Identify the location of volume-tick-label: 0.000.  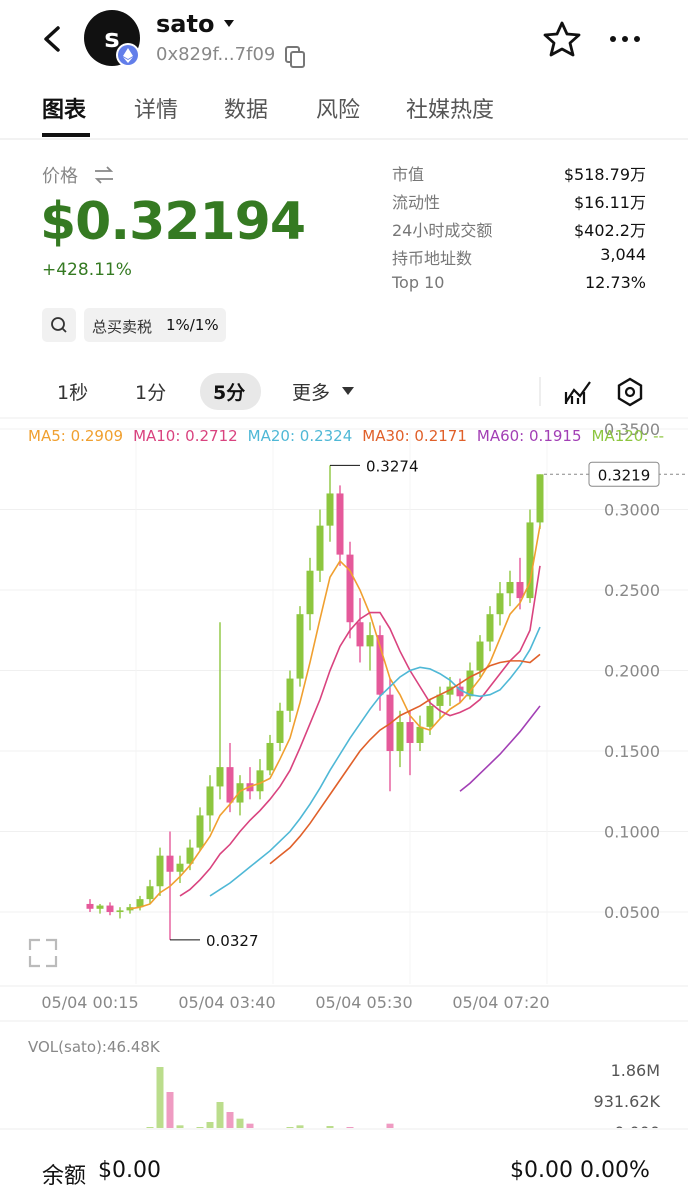
(637, 1132).